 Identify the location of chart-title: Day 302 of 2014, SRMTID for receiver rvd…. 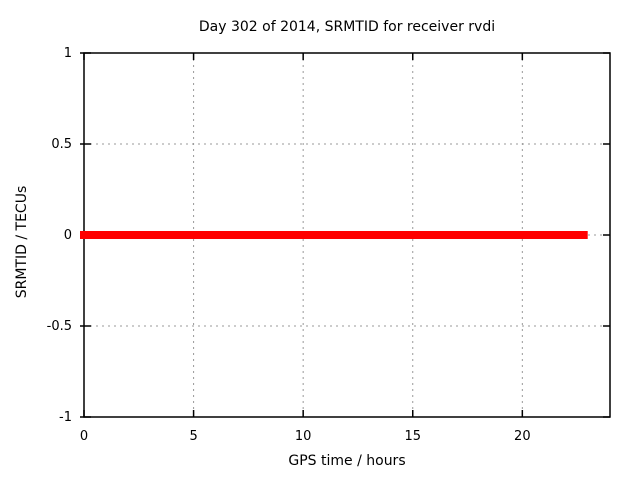
(347, 27).